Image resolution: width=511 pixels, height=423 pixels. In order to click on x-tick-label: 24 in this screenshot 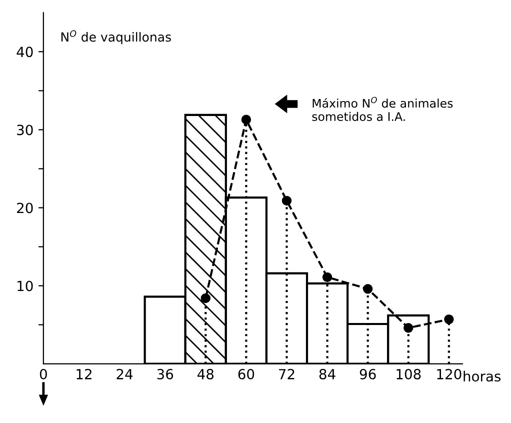, I will do `click(124, 374)`.